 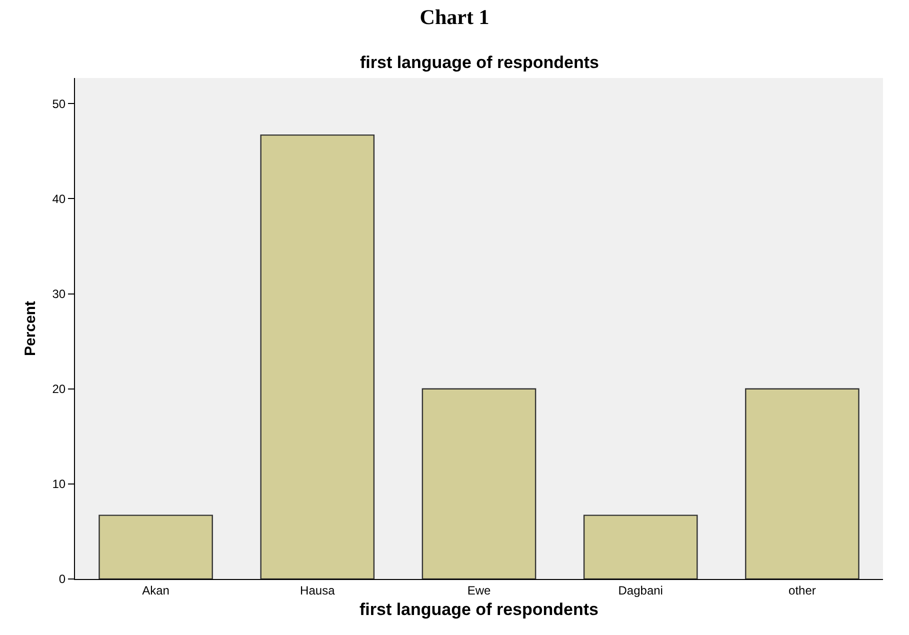 What do you see at coordinates (479, 62) in the screenshot?
I see `chart-subtitle: first language of respondents` at bounding box center [479, 62].